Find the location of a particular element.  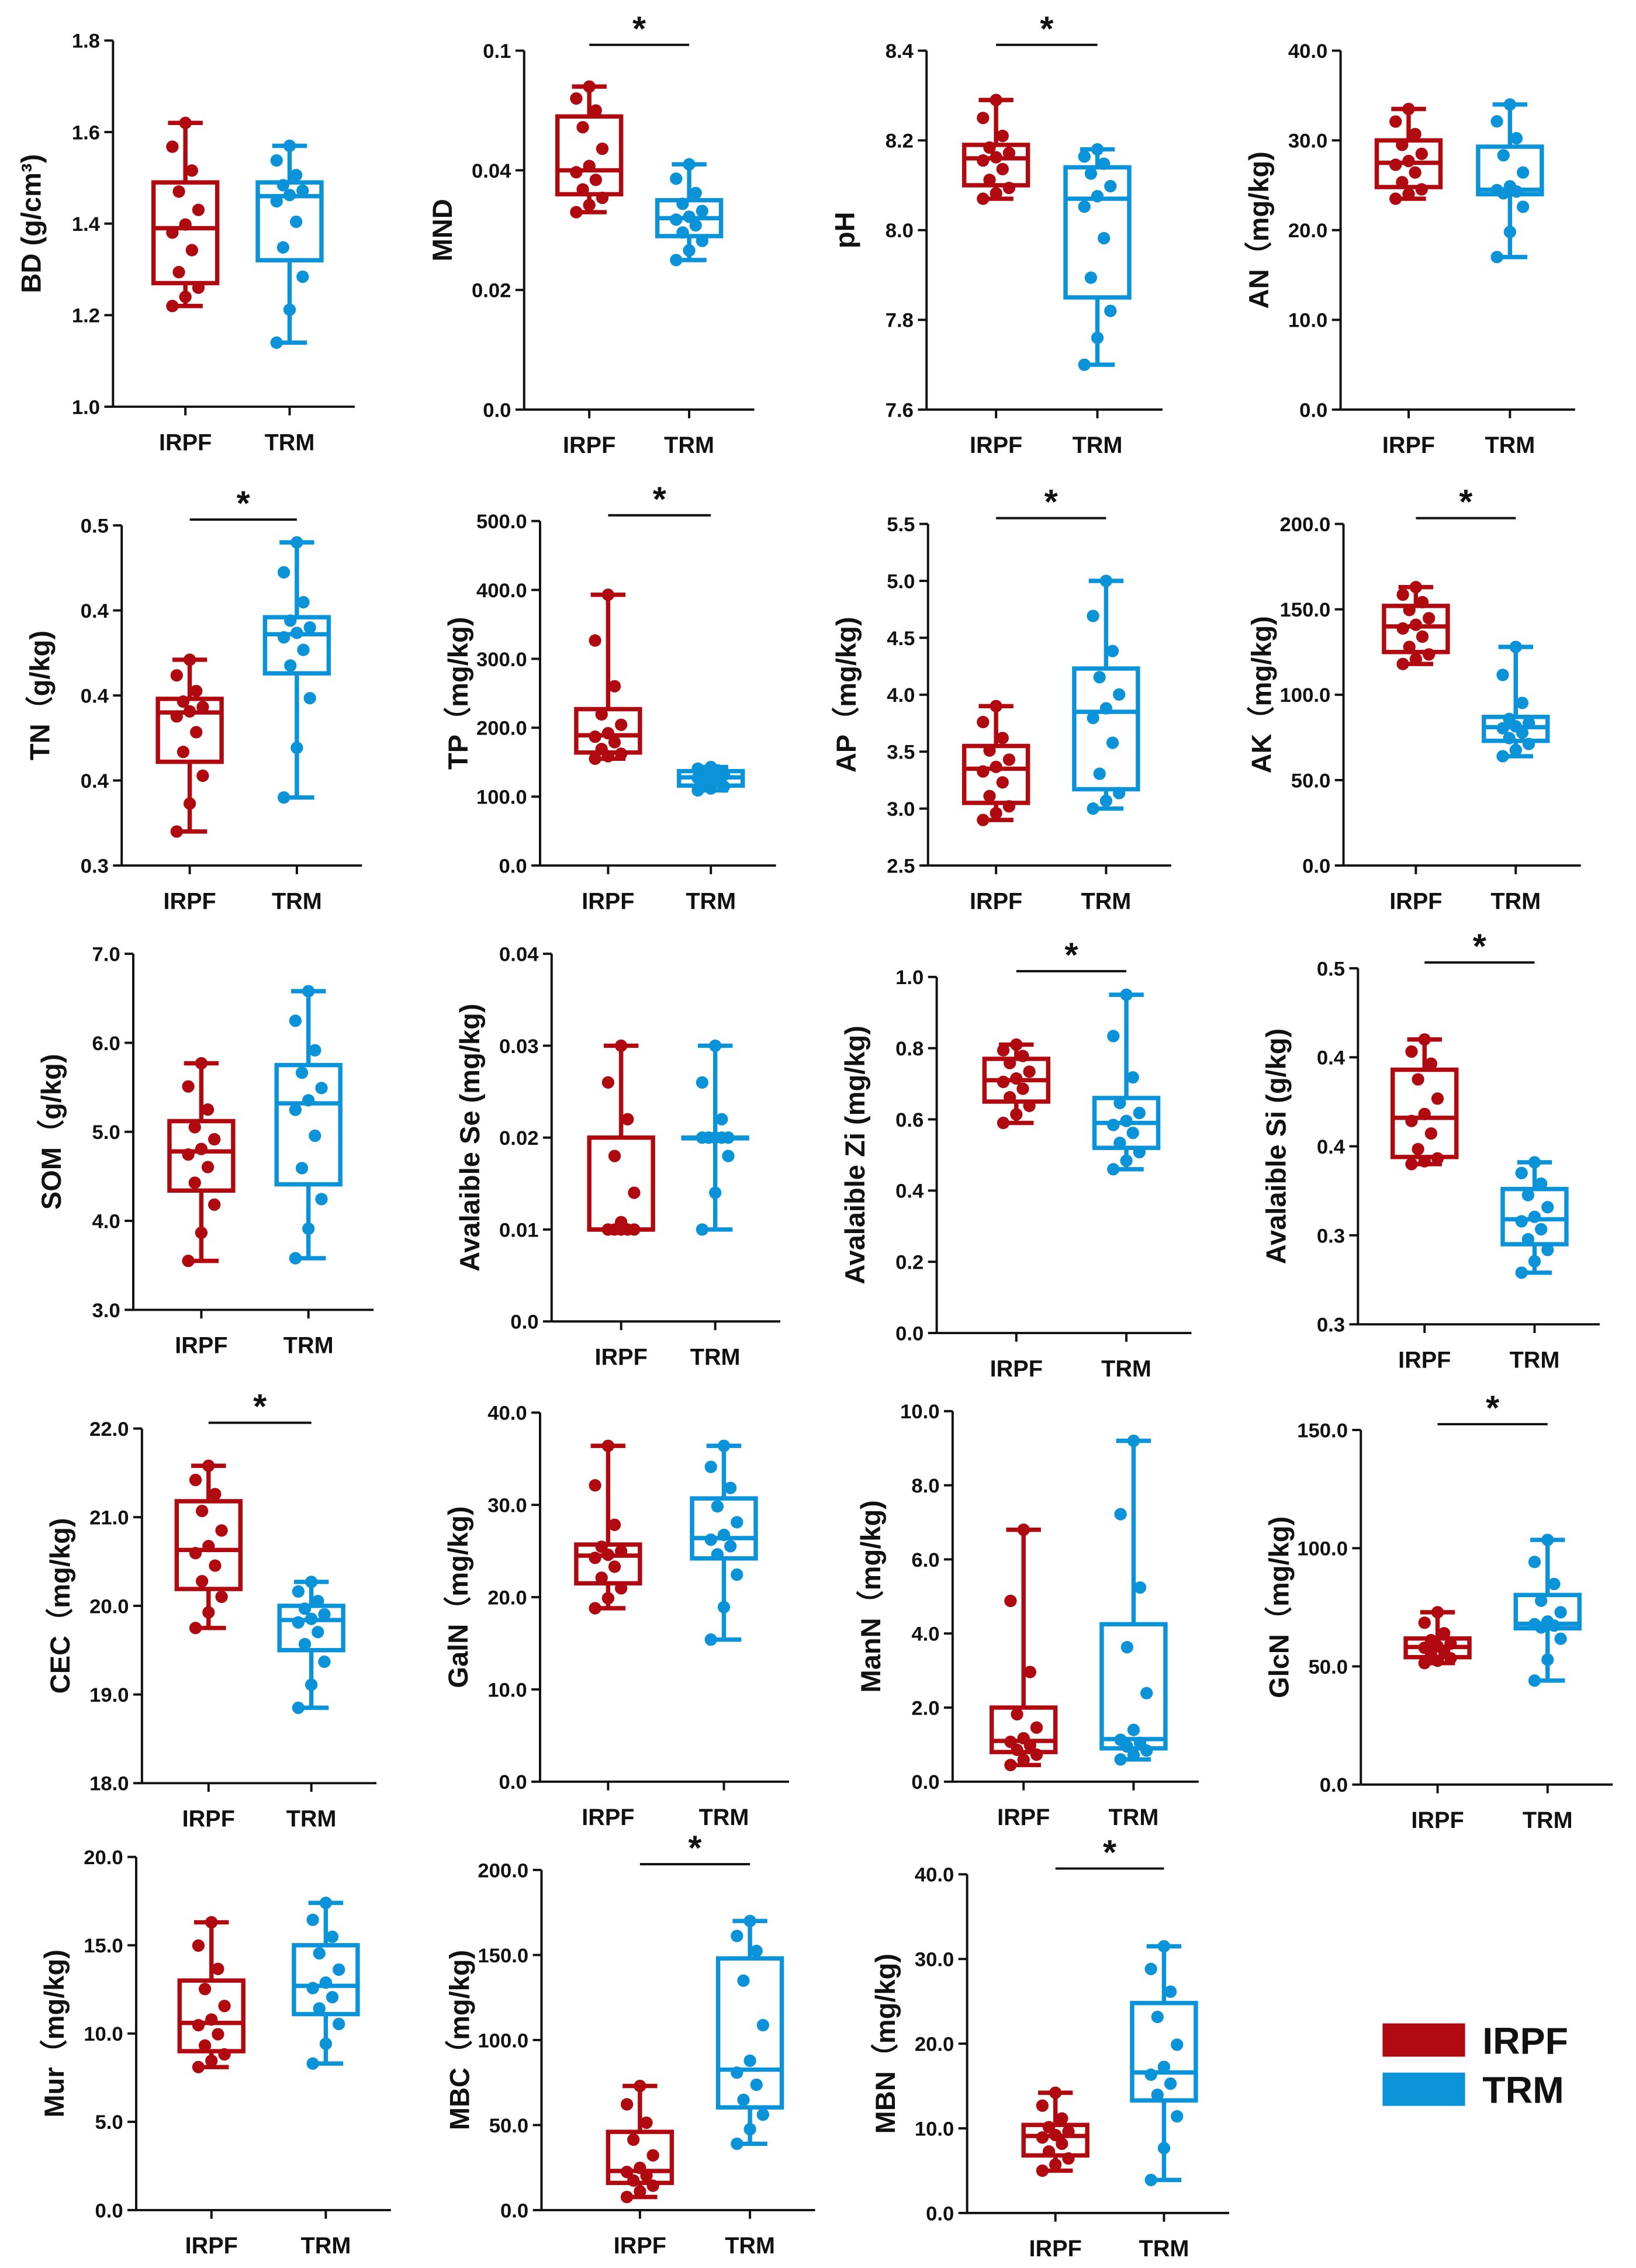

y-tick-label: 0.3 is located at coordinates (95, 866).